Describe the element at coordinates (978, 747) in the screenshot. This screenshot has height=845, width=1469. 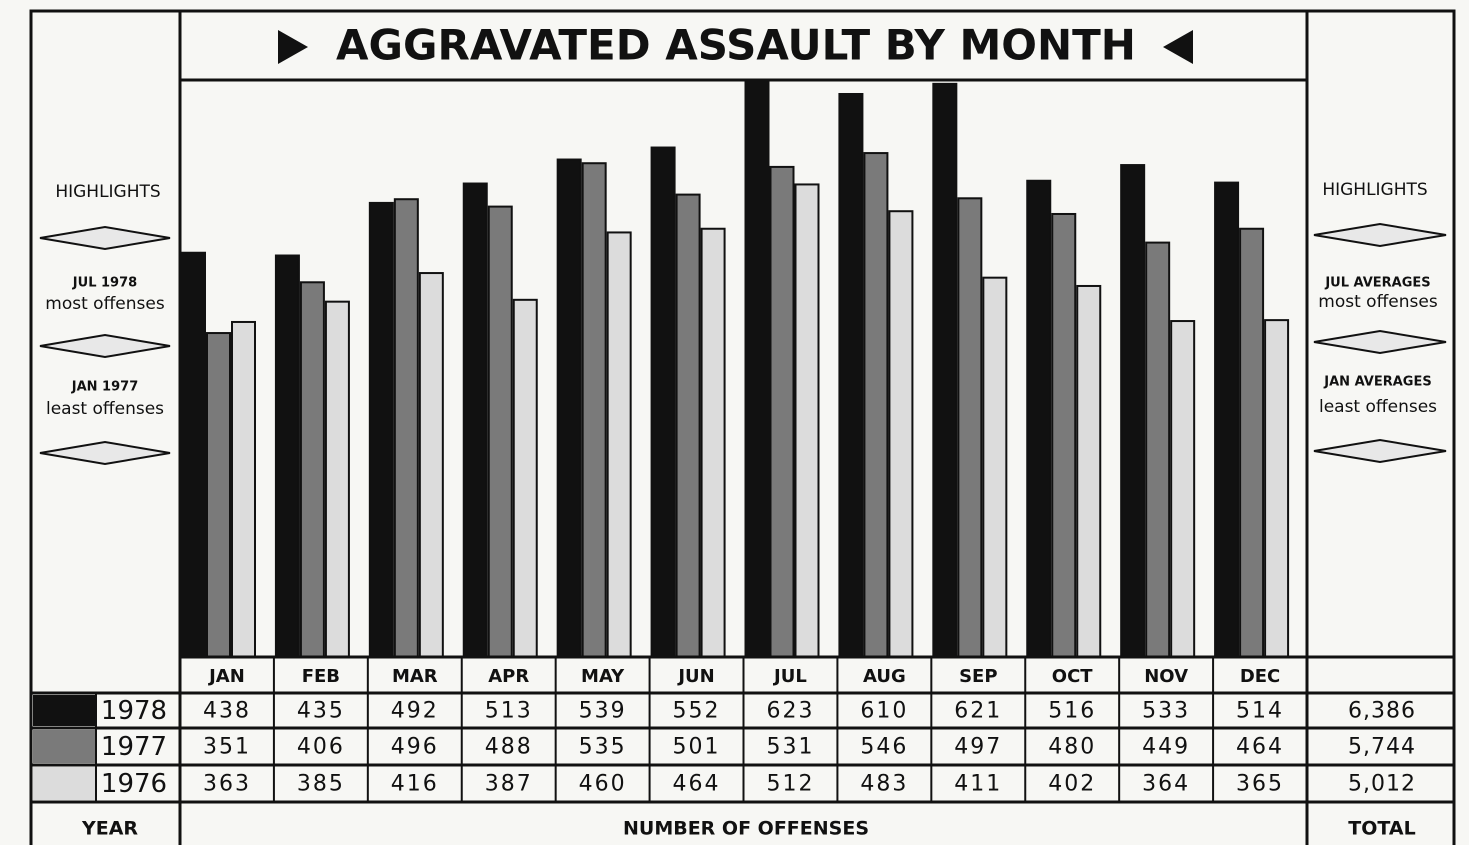
I see `value-label: 497` at that location.